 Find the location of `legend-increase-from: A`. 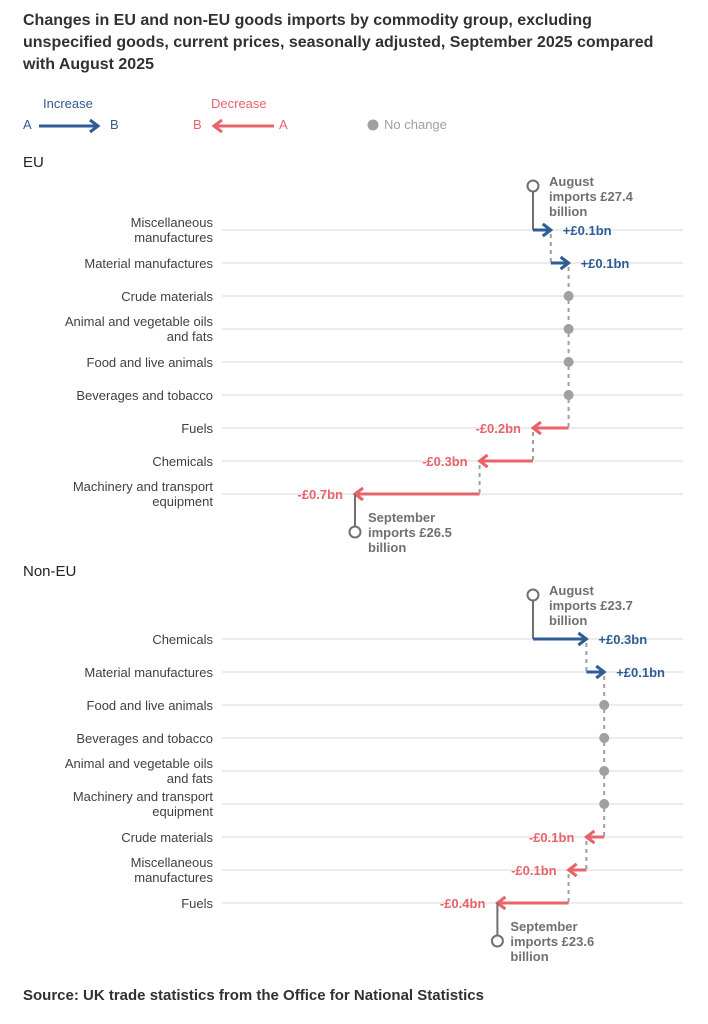

legend-increase-from: A is located at coordinates (27, 124).